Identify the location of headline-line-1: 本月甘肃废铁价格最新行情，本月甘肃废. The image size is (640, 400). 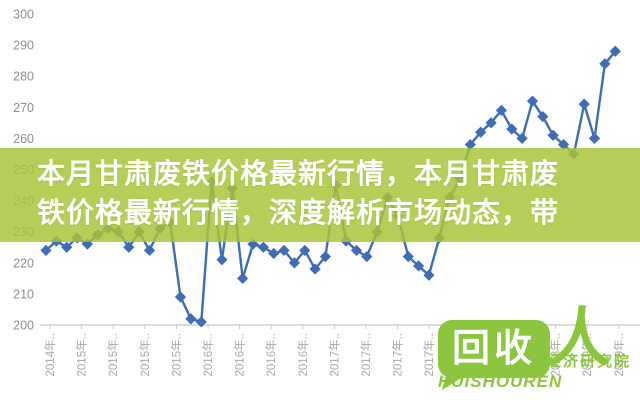
(298, 173).